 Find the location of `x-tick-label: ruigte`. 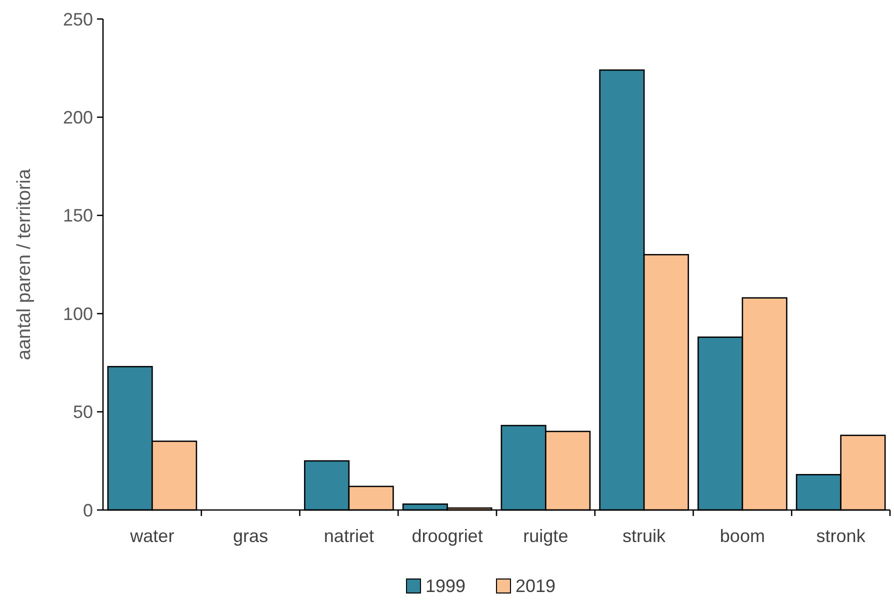

x-tick-label: ruigte is located at coordinates (545, 536).